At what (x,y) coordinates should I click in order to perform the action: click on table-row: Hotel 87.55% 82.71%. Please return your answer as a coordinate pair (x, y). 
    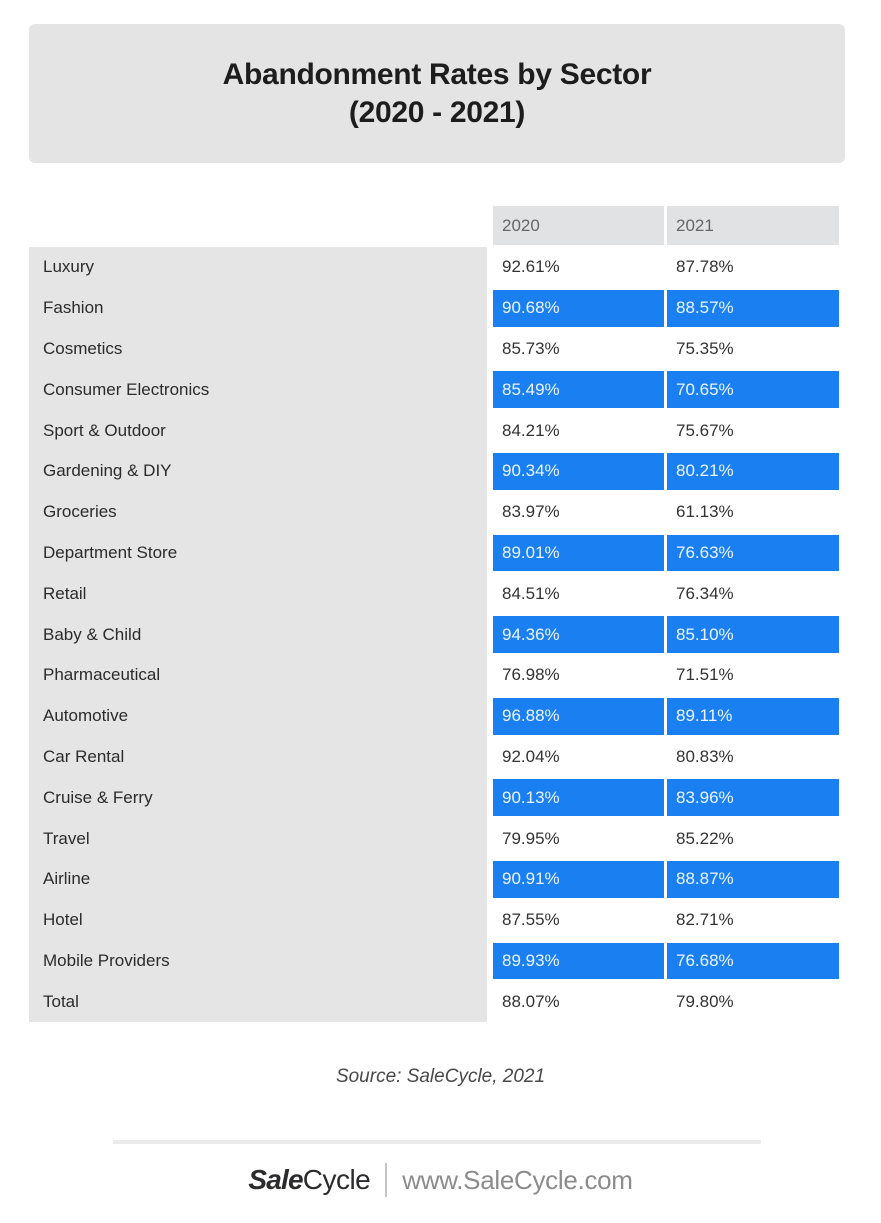
    Looking at the image, I should click on (434, 920).